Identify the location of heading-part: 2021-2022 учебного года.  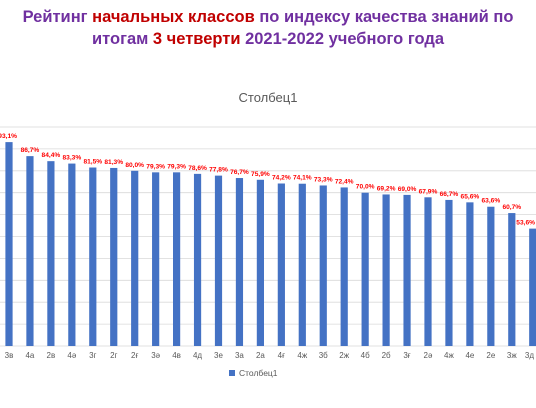
(342, 39).